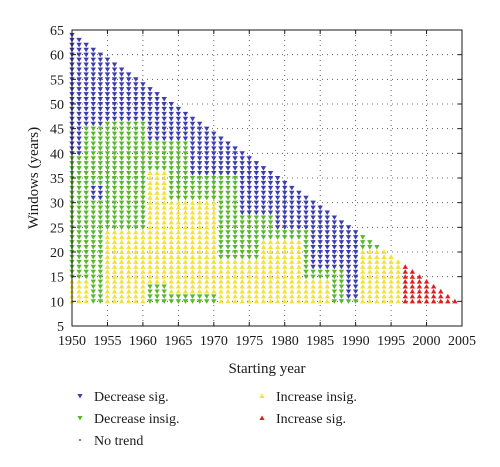 This screenshot has height=467, width=500. What do you see at coordinates (137, 419) in the screenshot?
I see `legend-label-dec-insig: Decrease insig.` at bounding box center [137, 419].